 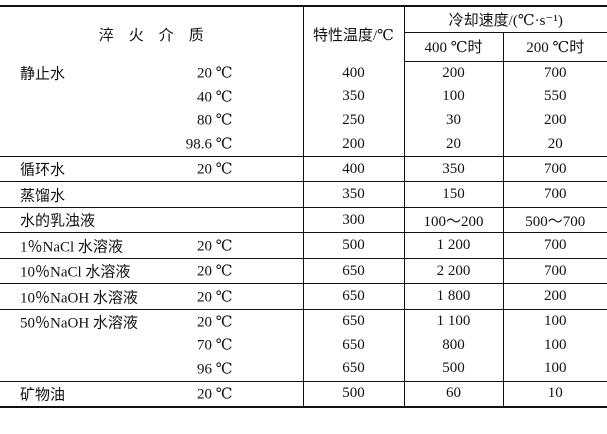 What do you see at coordinates (214, 97) in the screenshot?
I see `medium-condition: 40 ℃` at bounding box center [214, 97].